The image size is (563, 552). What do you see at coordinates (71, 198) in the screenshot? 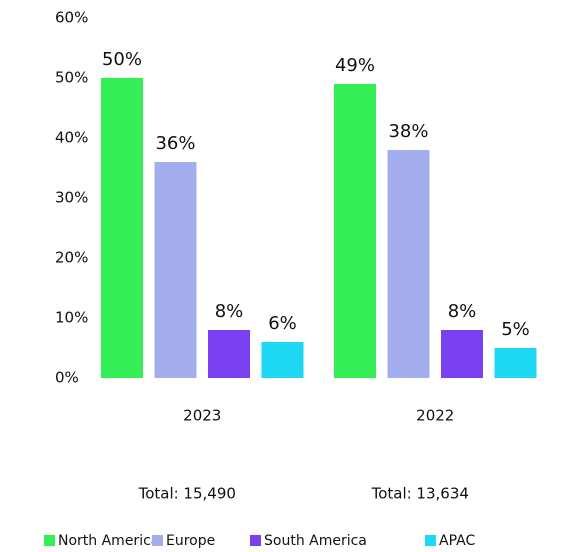
I see `y-tick-label: 30%` at bounding box center [71, 198].